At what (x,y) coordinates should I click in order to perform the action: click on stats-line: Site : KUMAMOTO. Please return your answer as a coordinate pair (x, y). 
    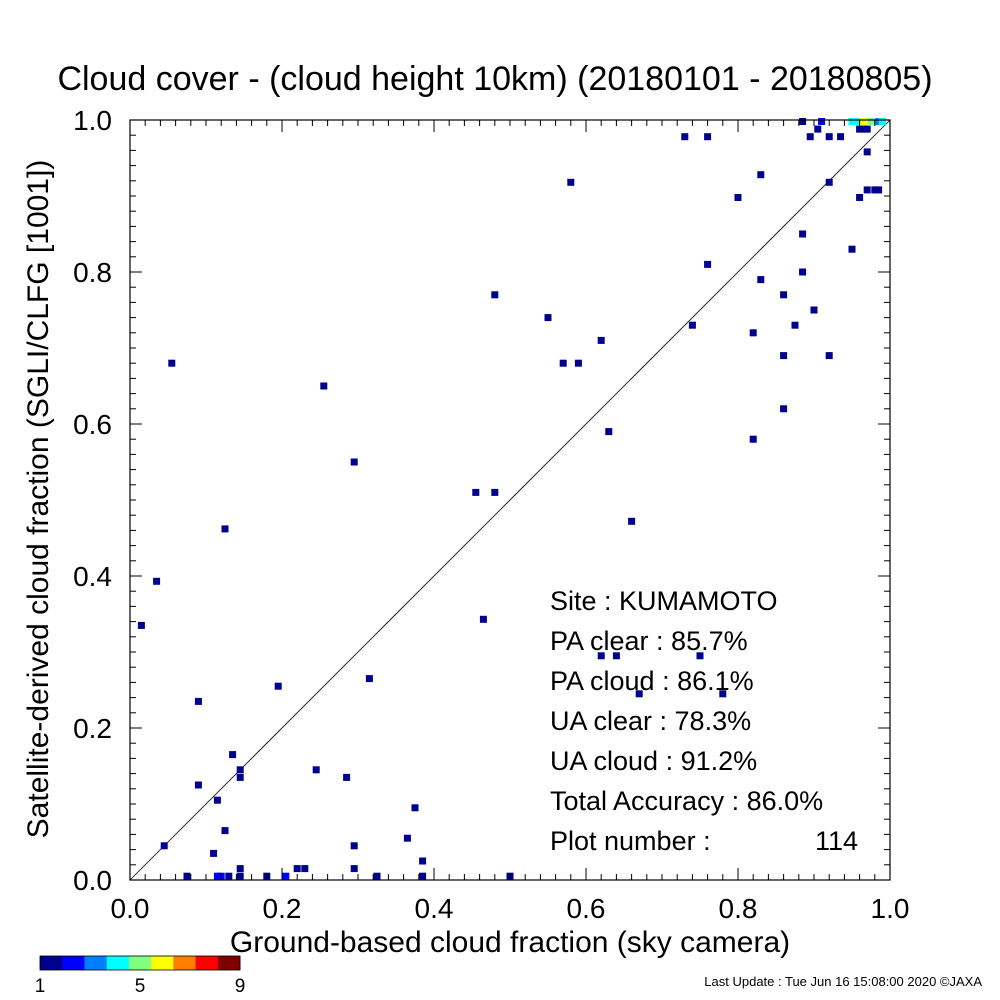
    Looking at the image, I should click on (664, 601).